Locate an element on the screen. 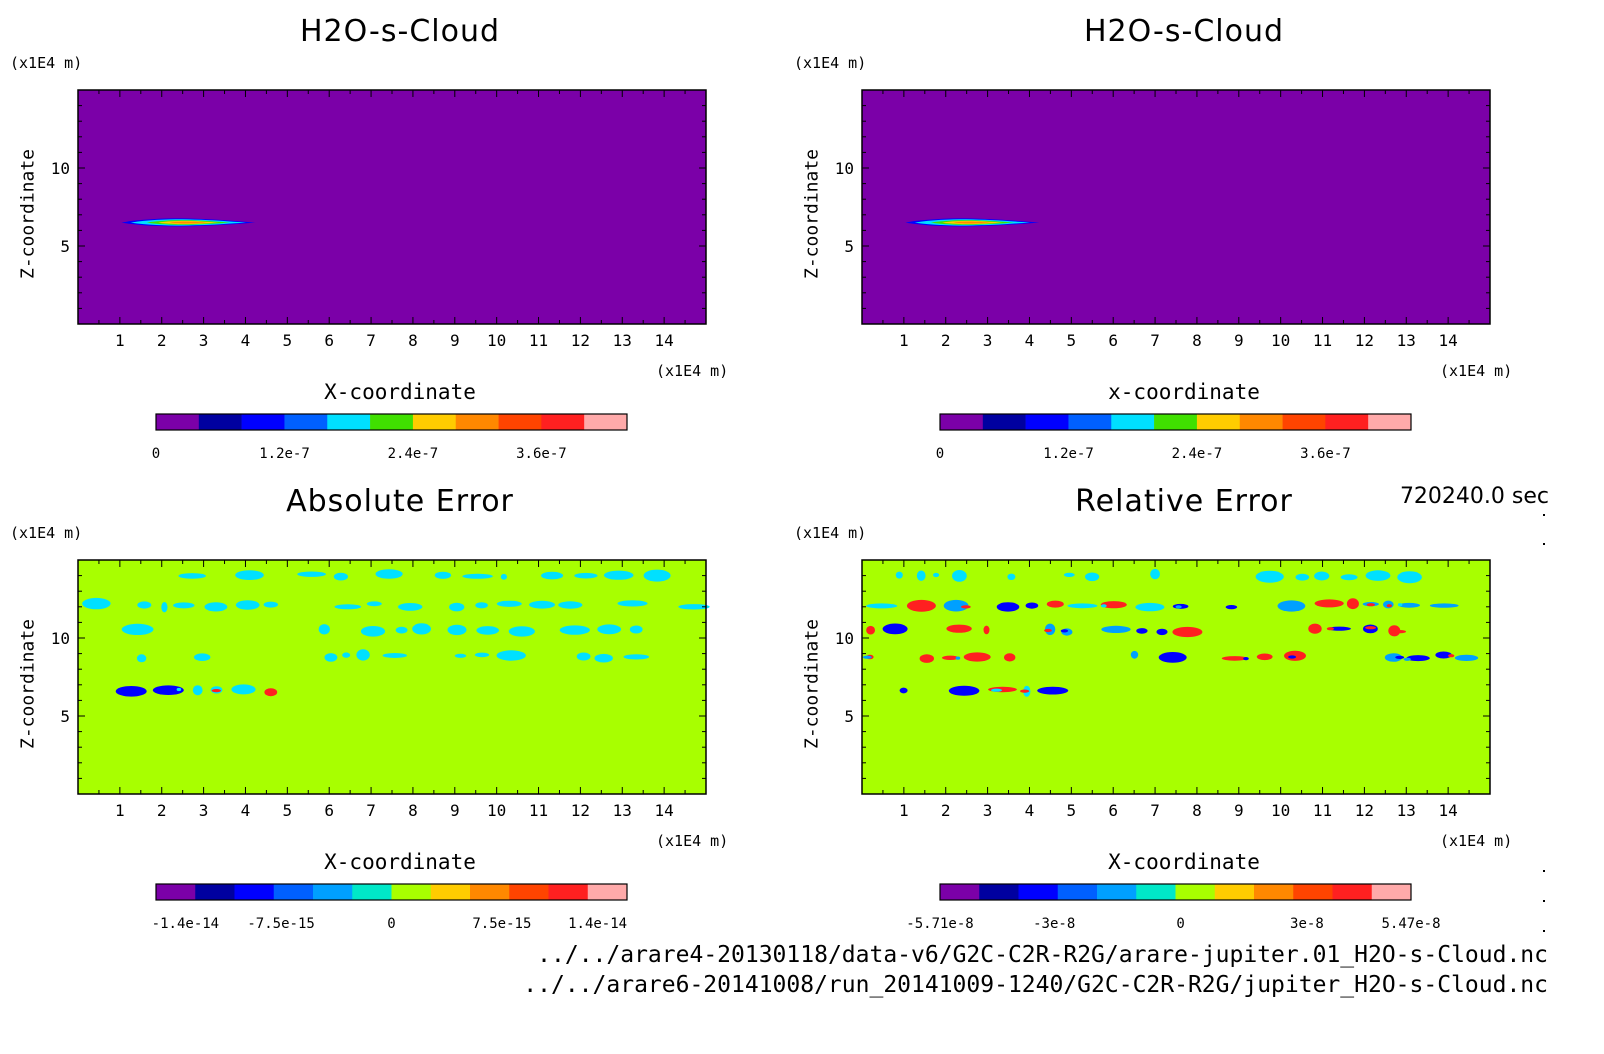 The width and height of the screenshot is (1604, 1054). chart-title: Absolute Error is located at coordinates (400, 501).